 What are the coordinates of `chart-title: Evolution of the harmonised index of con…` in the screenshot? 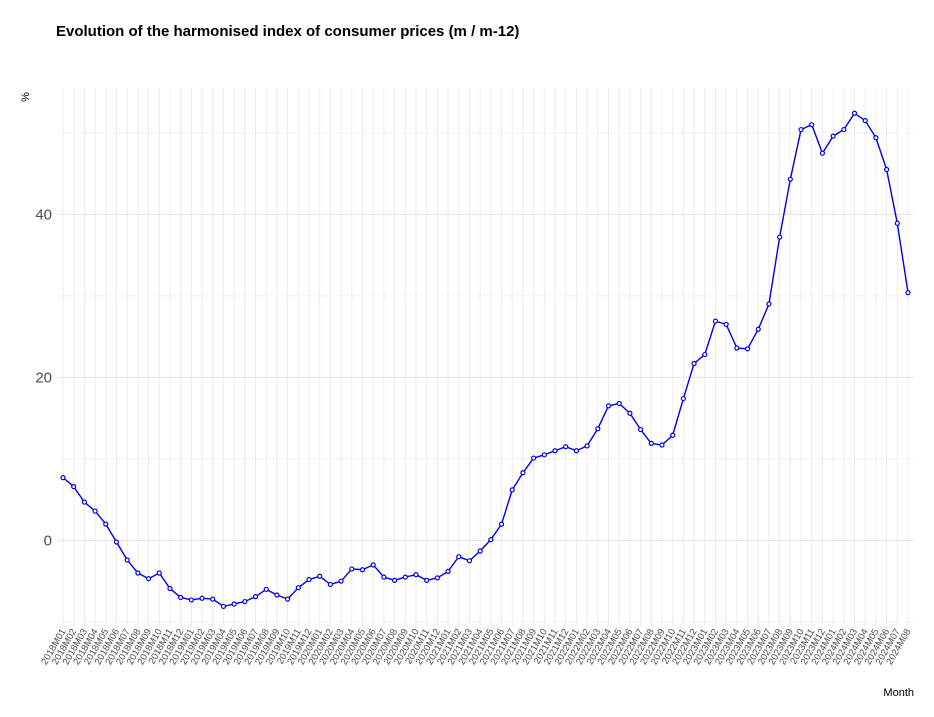 It's located at (287, 31).